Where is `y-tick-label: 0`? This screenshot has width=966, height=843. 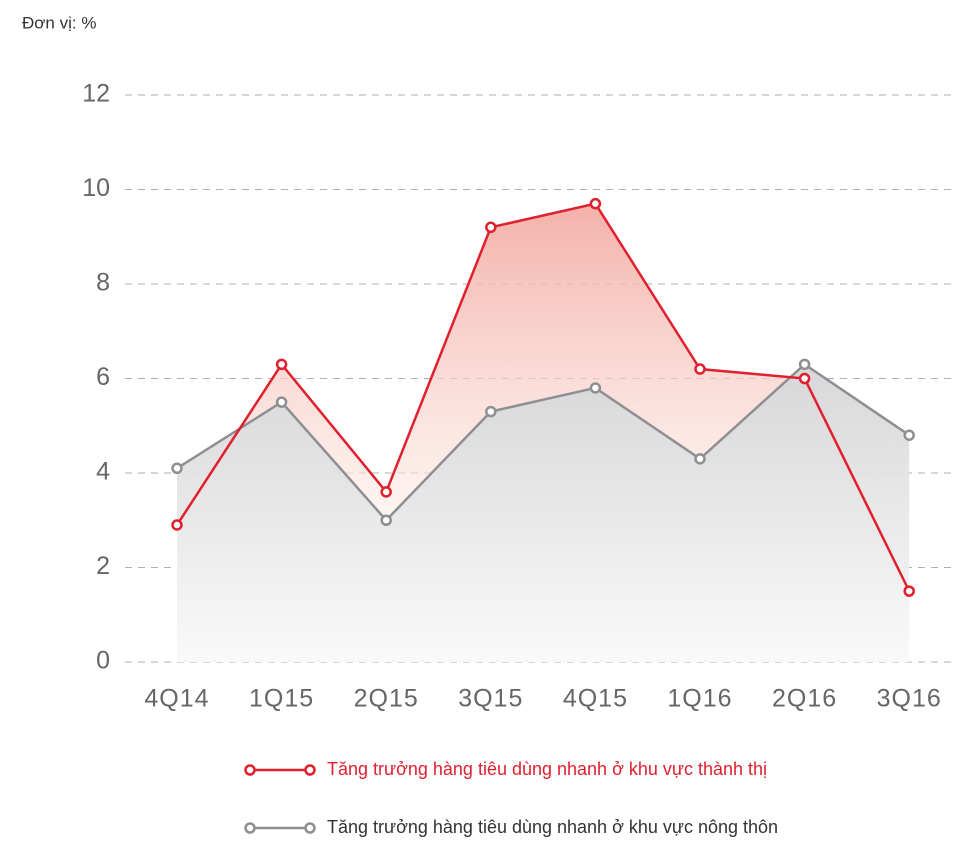
y-tick-label: 0 is located at coordinates (103, 661).